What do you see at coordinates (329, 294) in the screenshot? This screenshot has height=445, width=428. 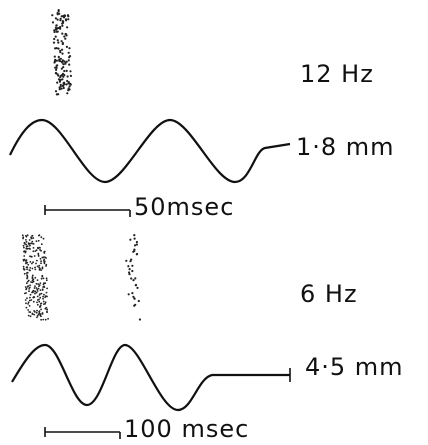 I see `frequency-label: 6 Hz` at bounding box center [329, 294].